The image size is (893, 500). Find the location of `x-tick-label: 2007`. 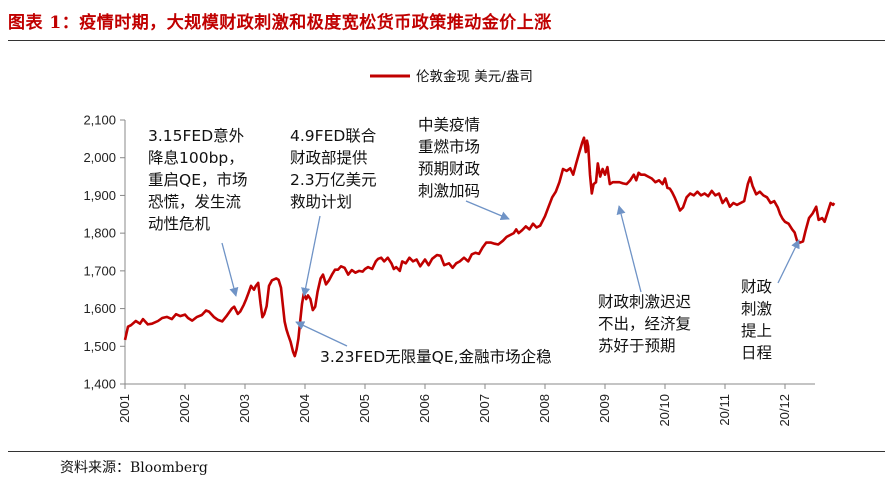

x-tick-label: 2007 is located at coordinates (484, 408).